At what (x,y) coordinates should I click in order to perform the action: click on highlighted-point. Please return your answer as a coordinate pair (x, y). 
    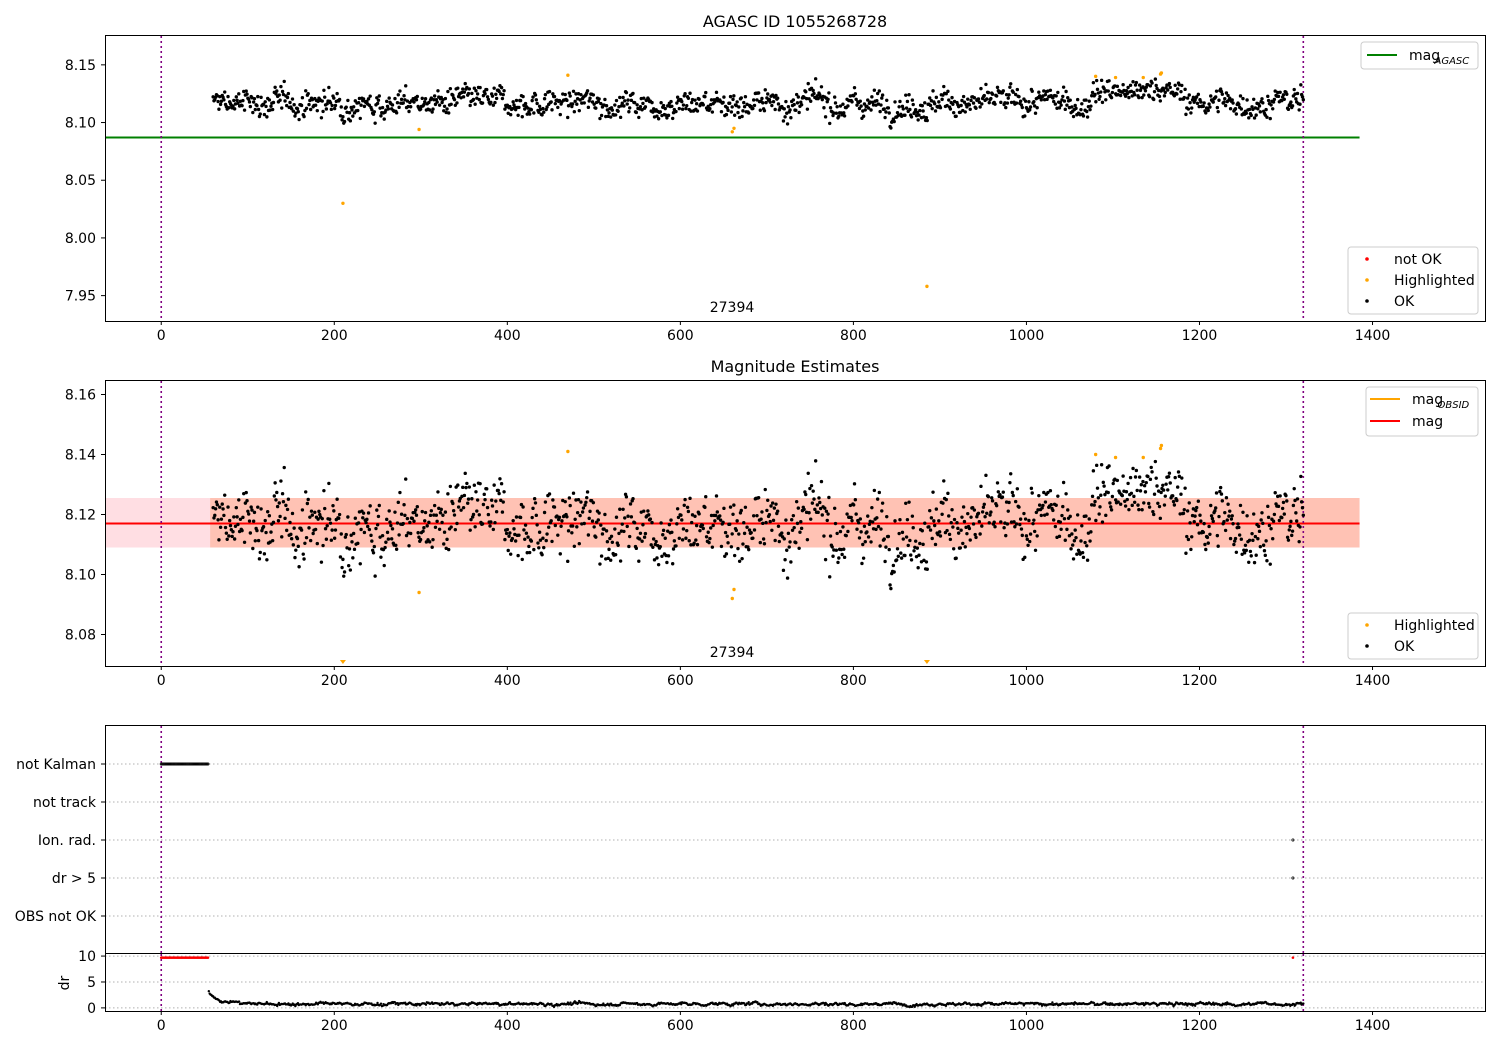
    Looking at the image, I should click on (734, 589).